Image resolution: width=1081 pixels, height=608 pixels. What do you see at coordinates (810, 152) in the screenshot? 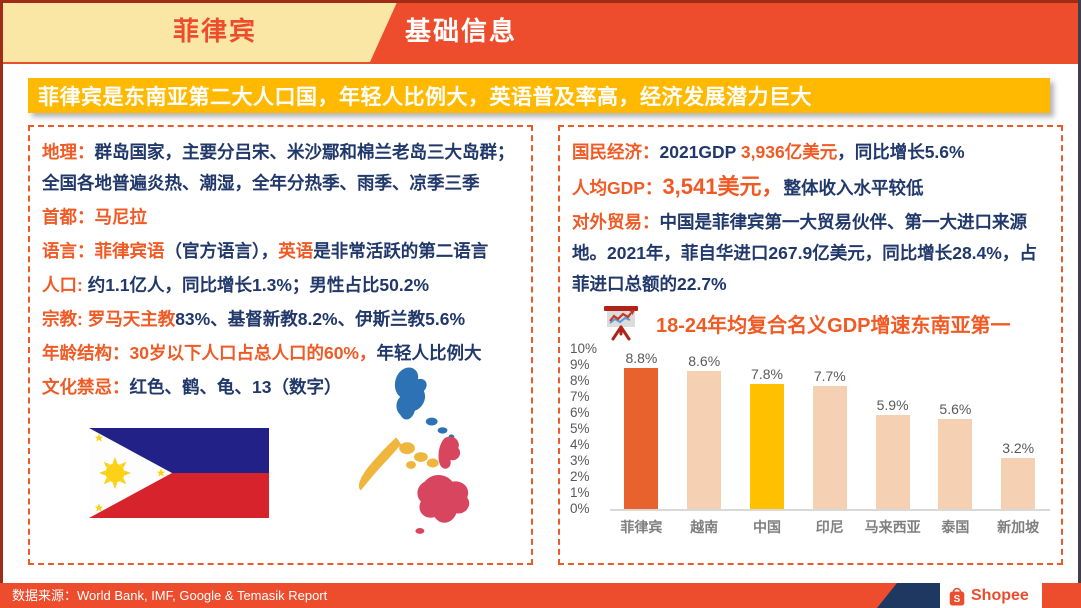
I see `economy-line: 国民经济：2021GDP 3,936亿美元，同比增长5.6%` at bounding box center [810, 152].